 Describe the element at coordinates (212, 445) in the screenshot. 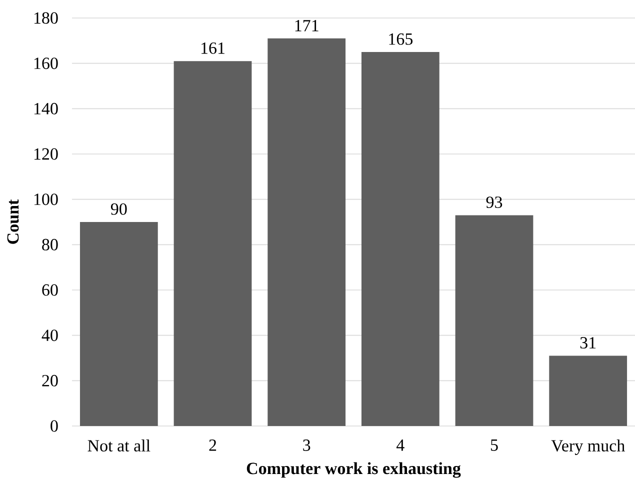

I see `x-tick-label: 2` at that location.